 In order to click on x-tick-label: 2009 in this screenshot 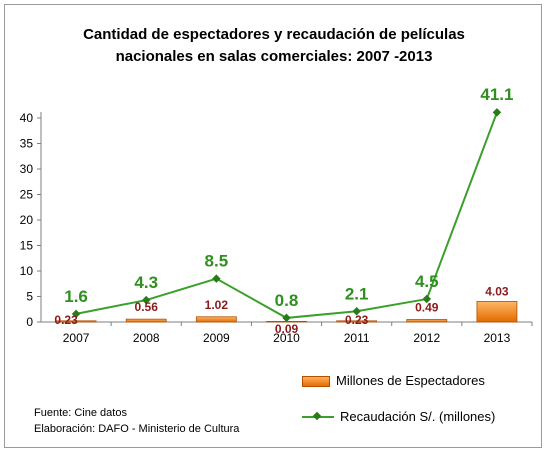, I will do `click(216, 338)`.